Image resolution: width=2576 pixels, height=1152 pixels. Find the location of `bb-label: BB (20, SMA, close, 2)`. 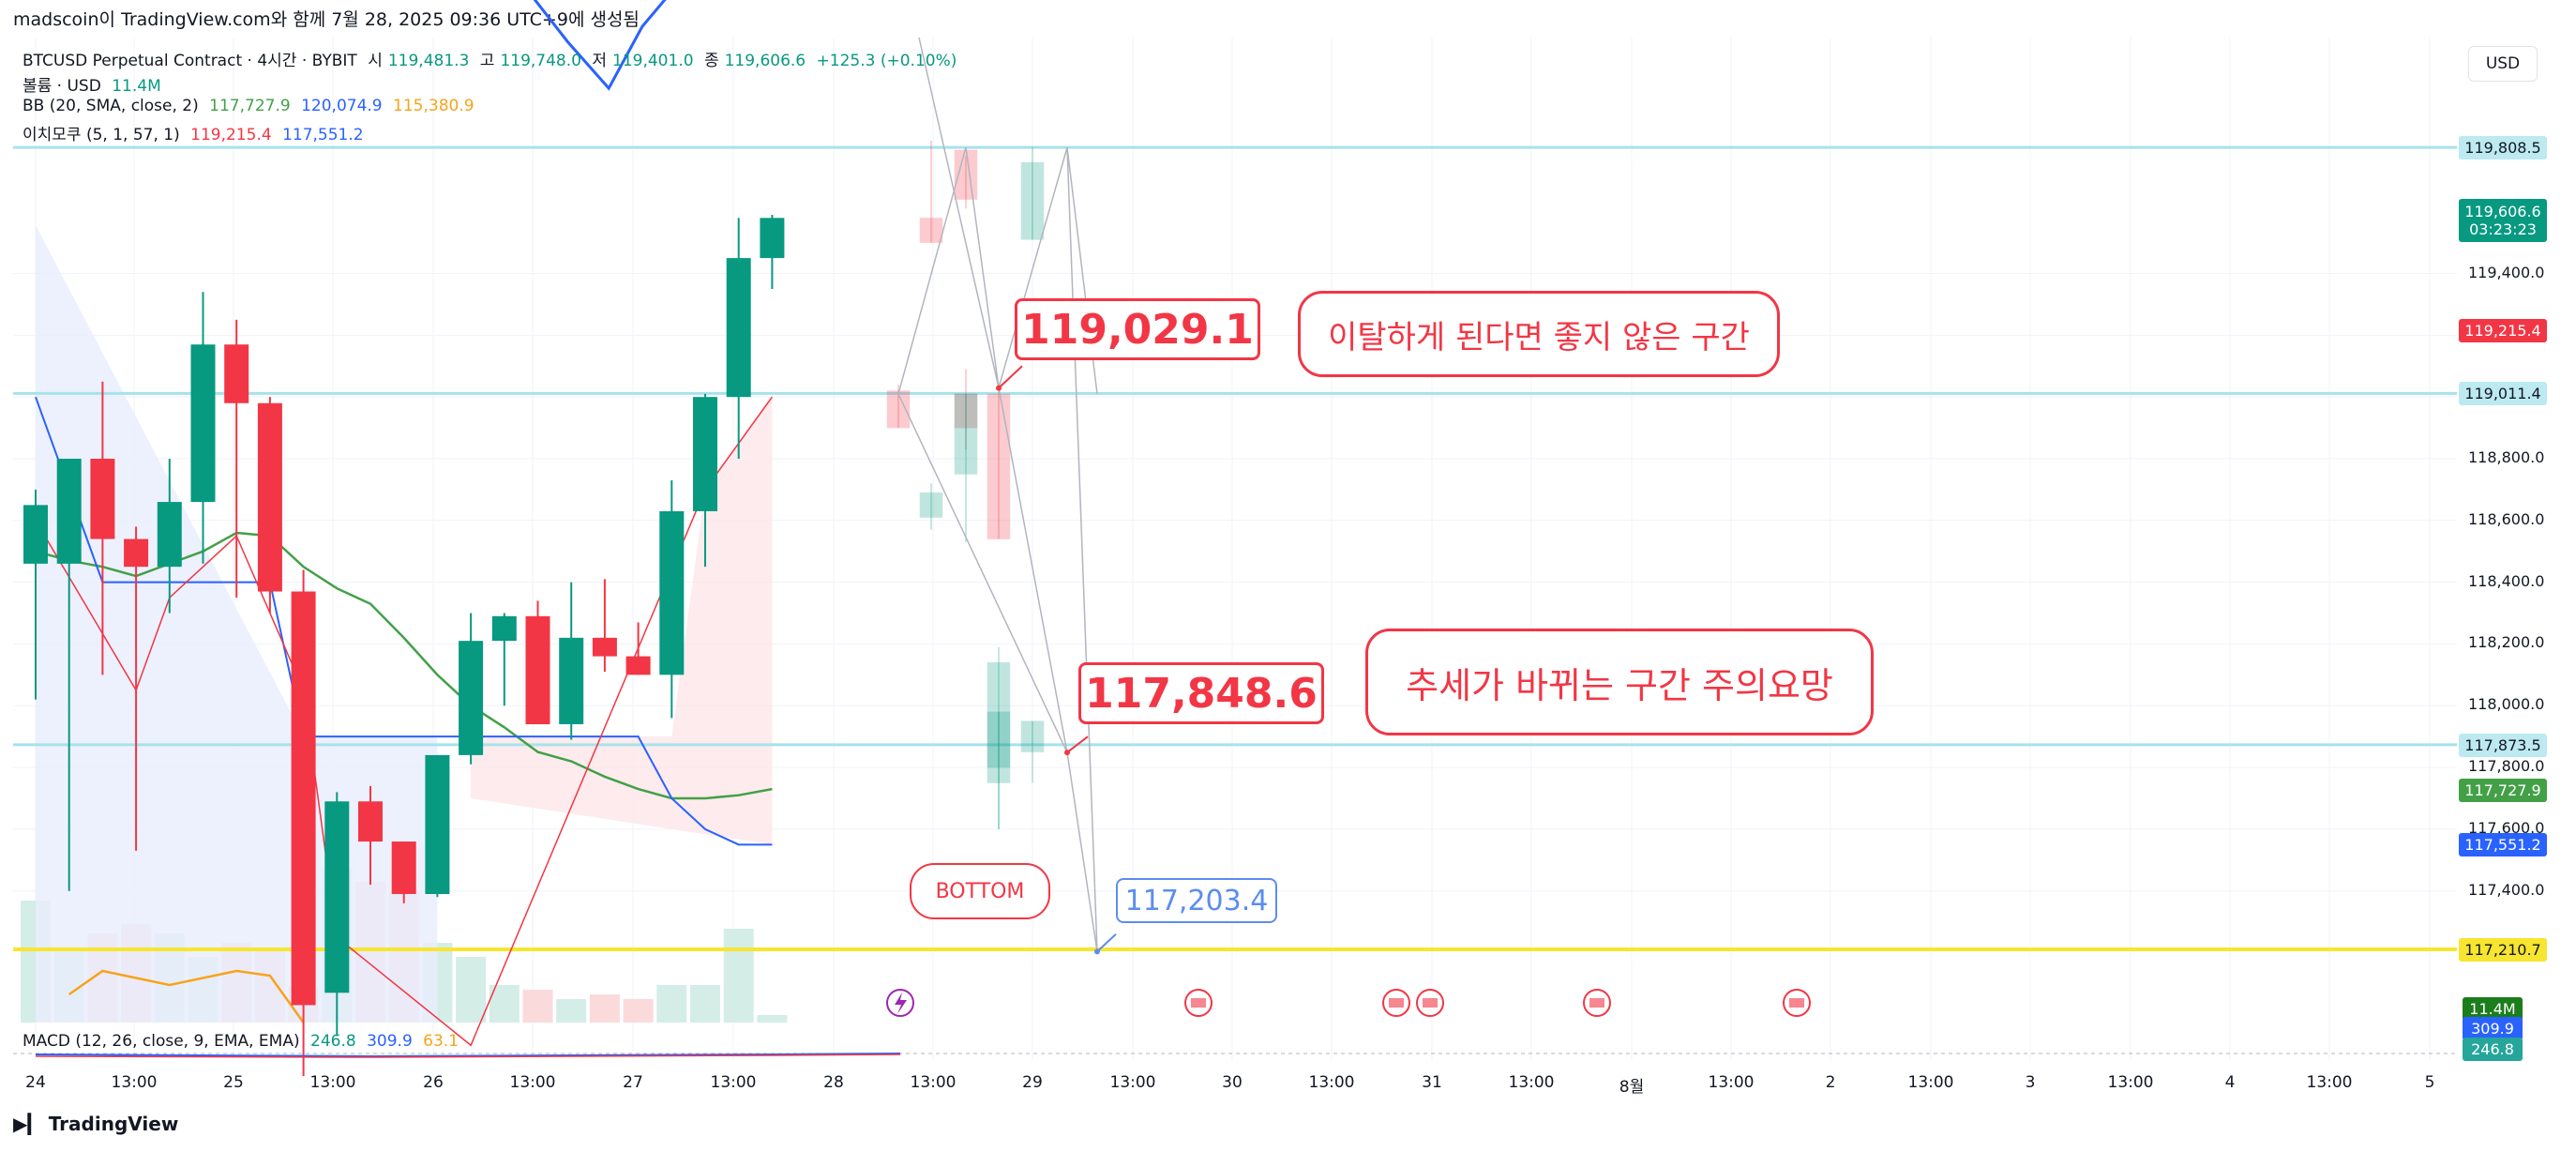

bb-label: BB (20, SMA, close, 2) is located at coordinates (111, 106).